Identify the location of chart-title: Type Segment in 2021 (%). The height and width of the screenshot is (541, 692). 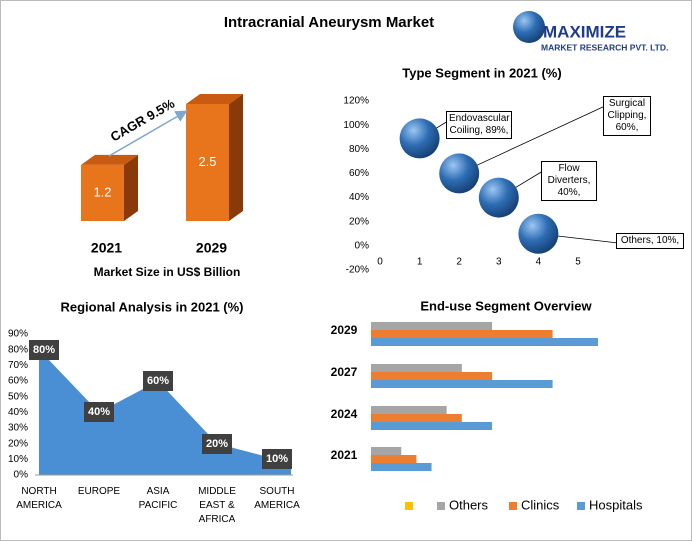
(481, 72).